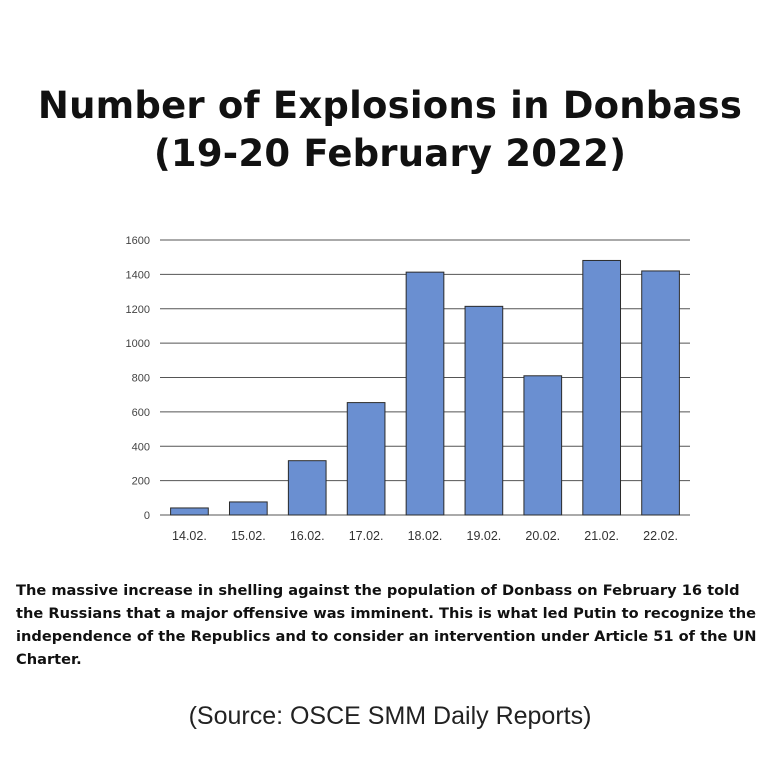  I want to click on source-note: (Source: OSCE SMM Daily Reports), so click(390, 716).